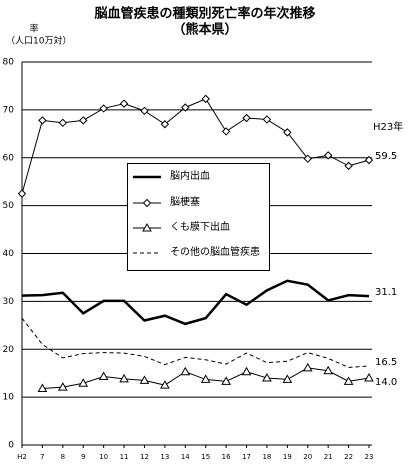 This screenshot has height=469, width=408. What do you see at coordinates (205, 457) in the screenshot?
I see `x-tick-label: 15` at bounding box center [205, 457].